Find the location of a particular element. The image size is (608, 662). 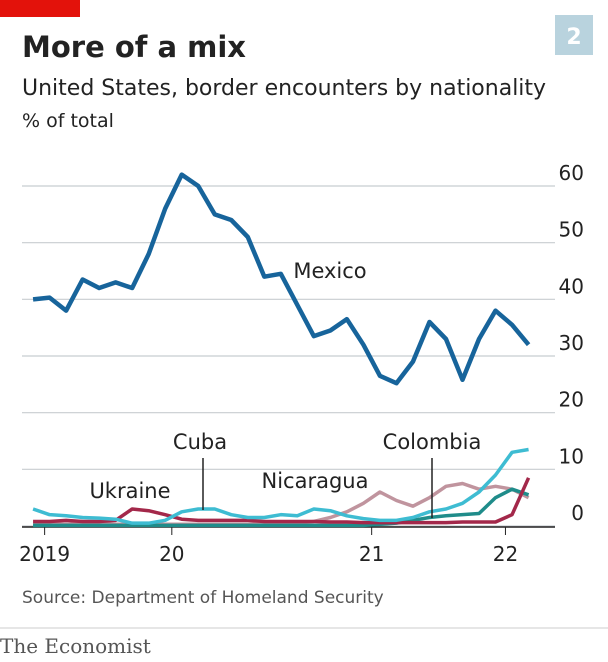

y-tick-label: 30 is located at coordinates (571, 343).